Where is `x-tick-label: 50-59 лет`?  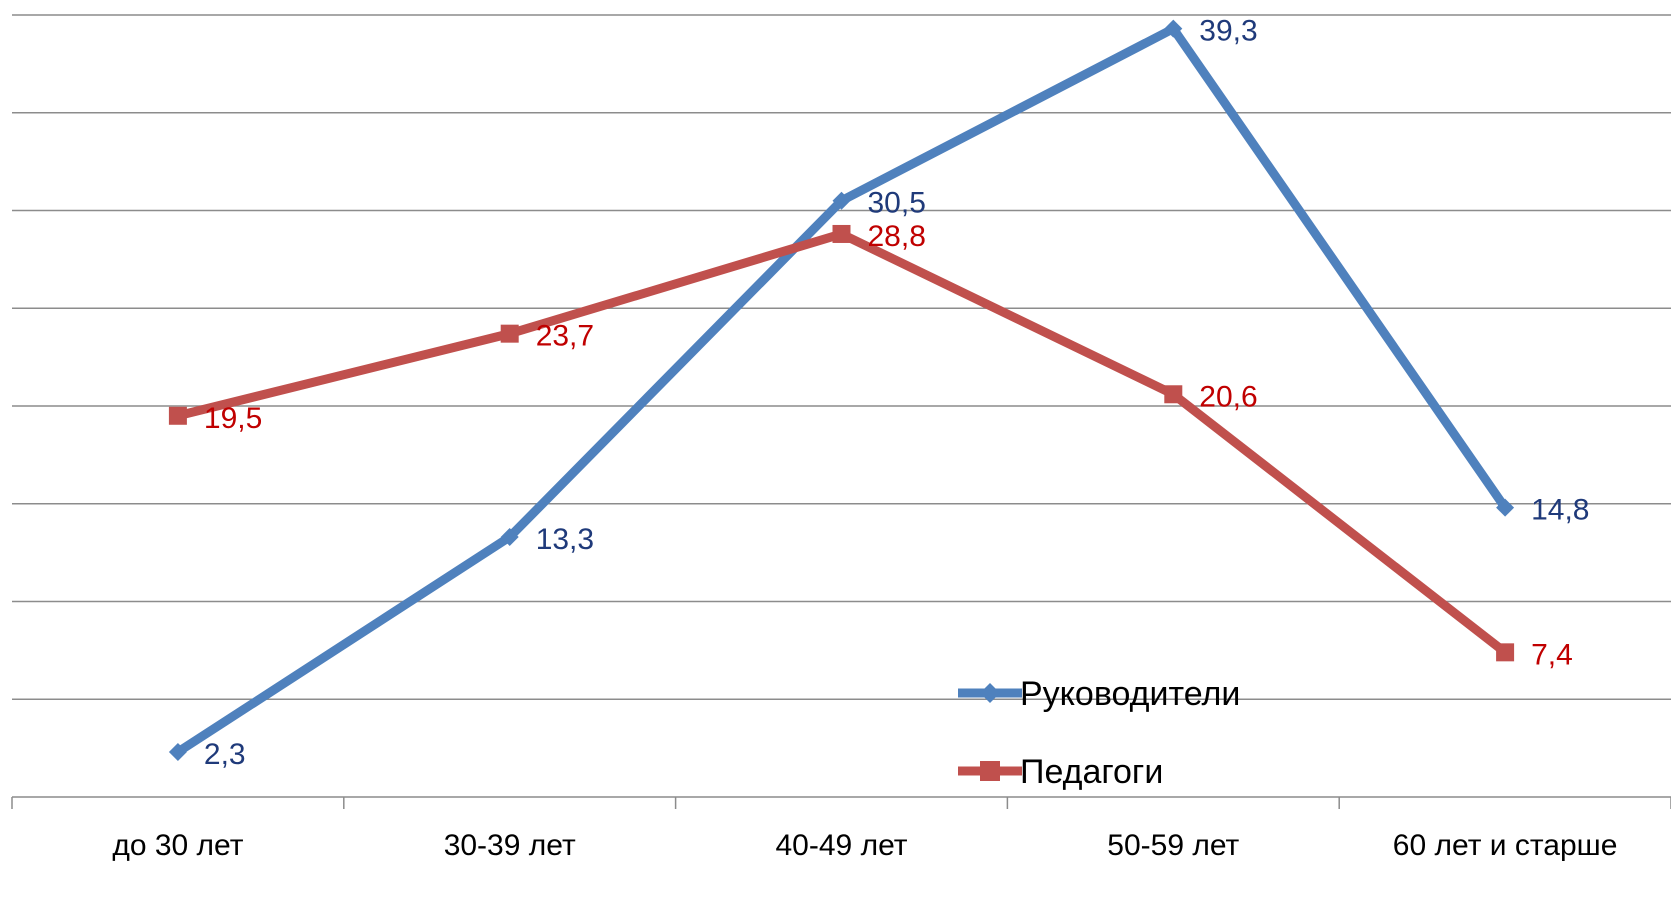 x-tick-label: 50-59 лет is located at coordinates (1173, 845).